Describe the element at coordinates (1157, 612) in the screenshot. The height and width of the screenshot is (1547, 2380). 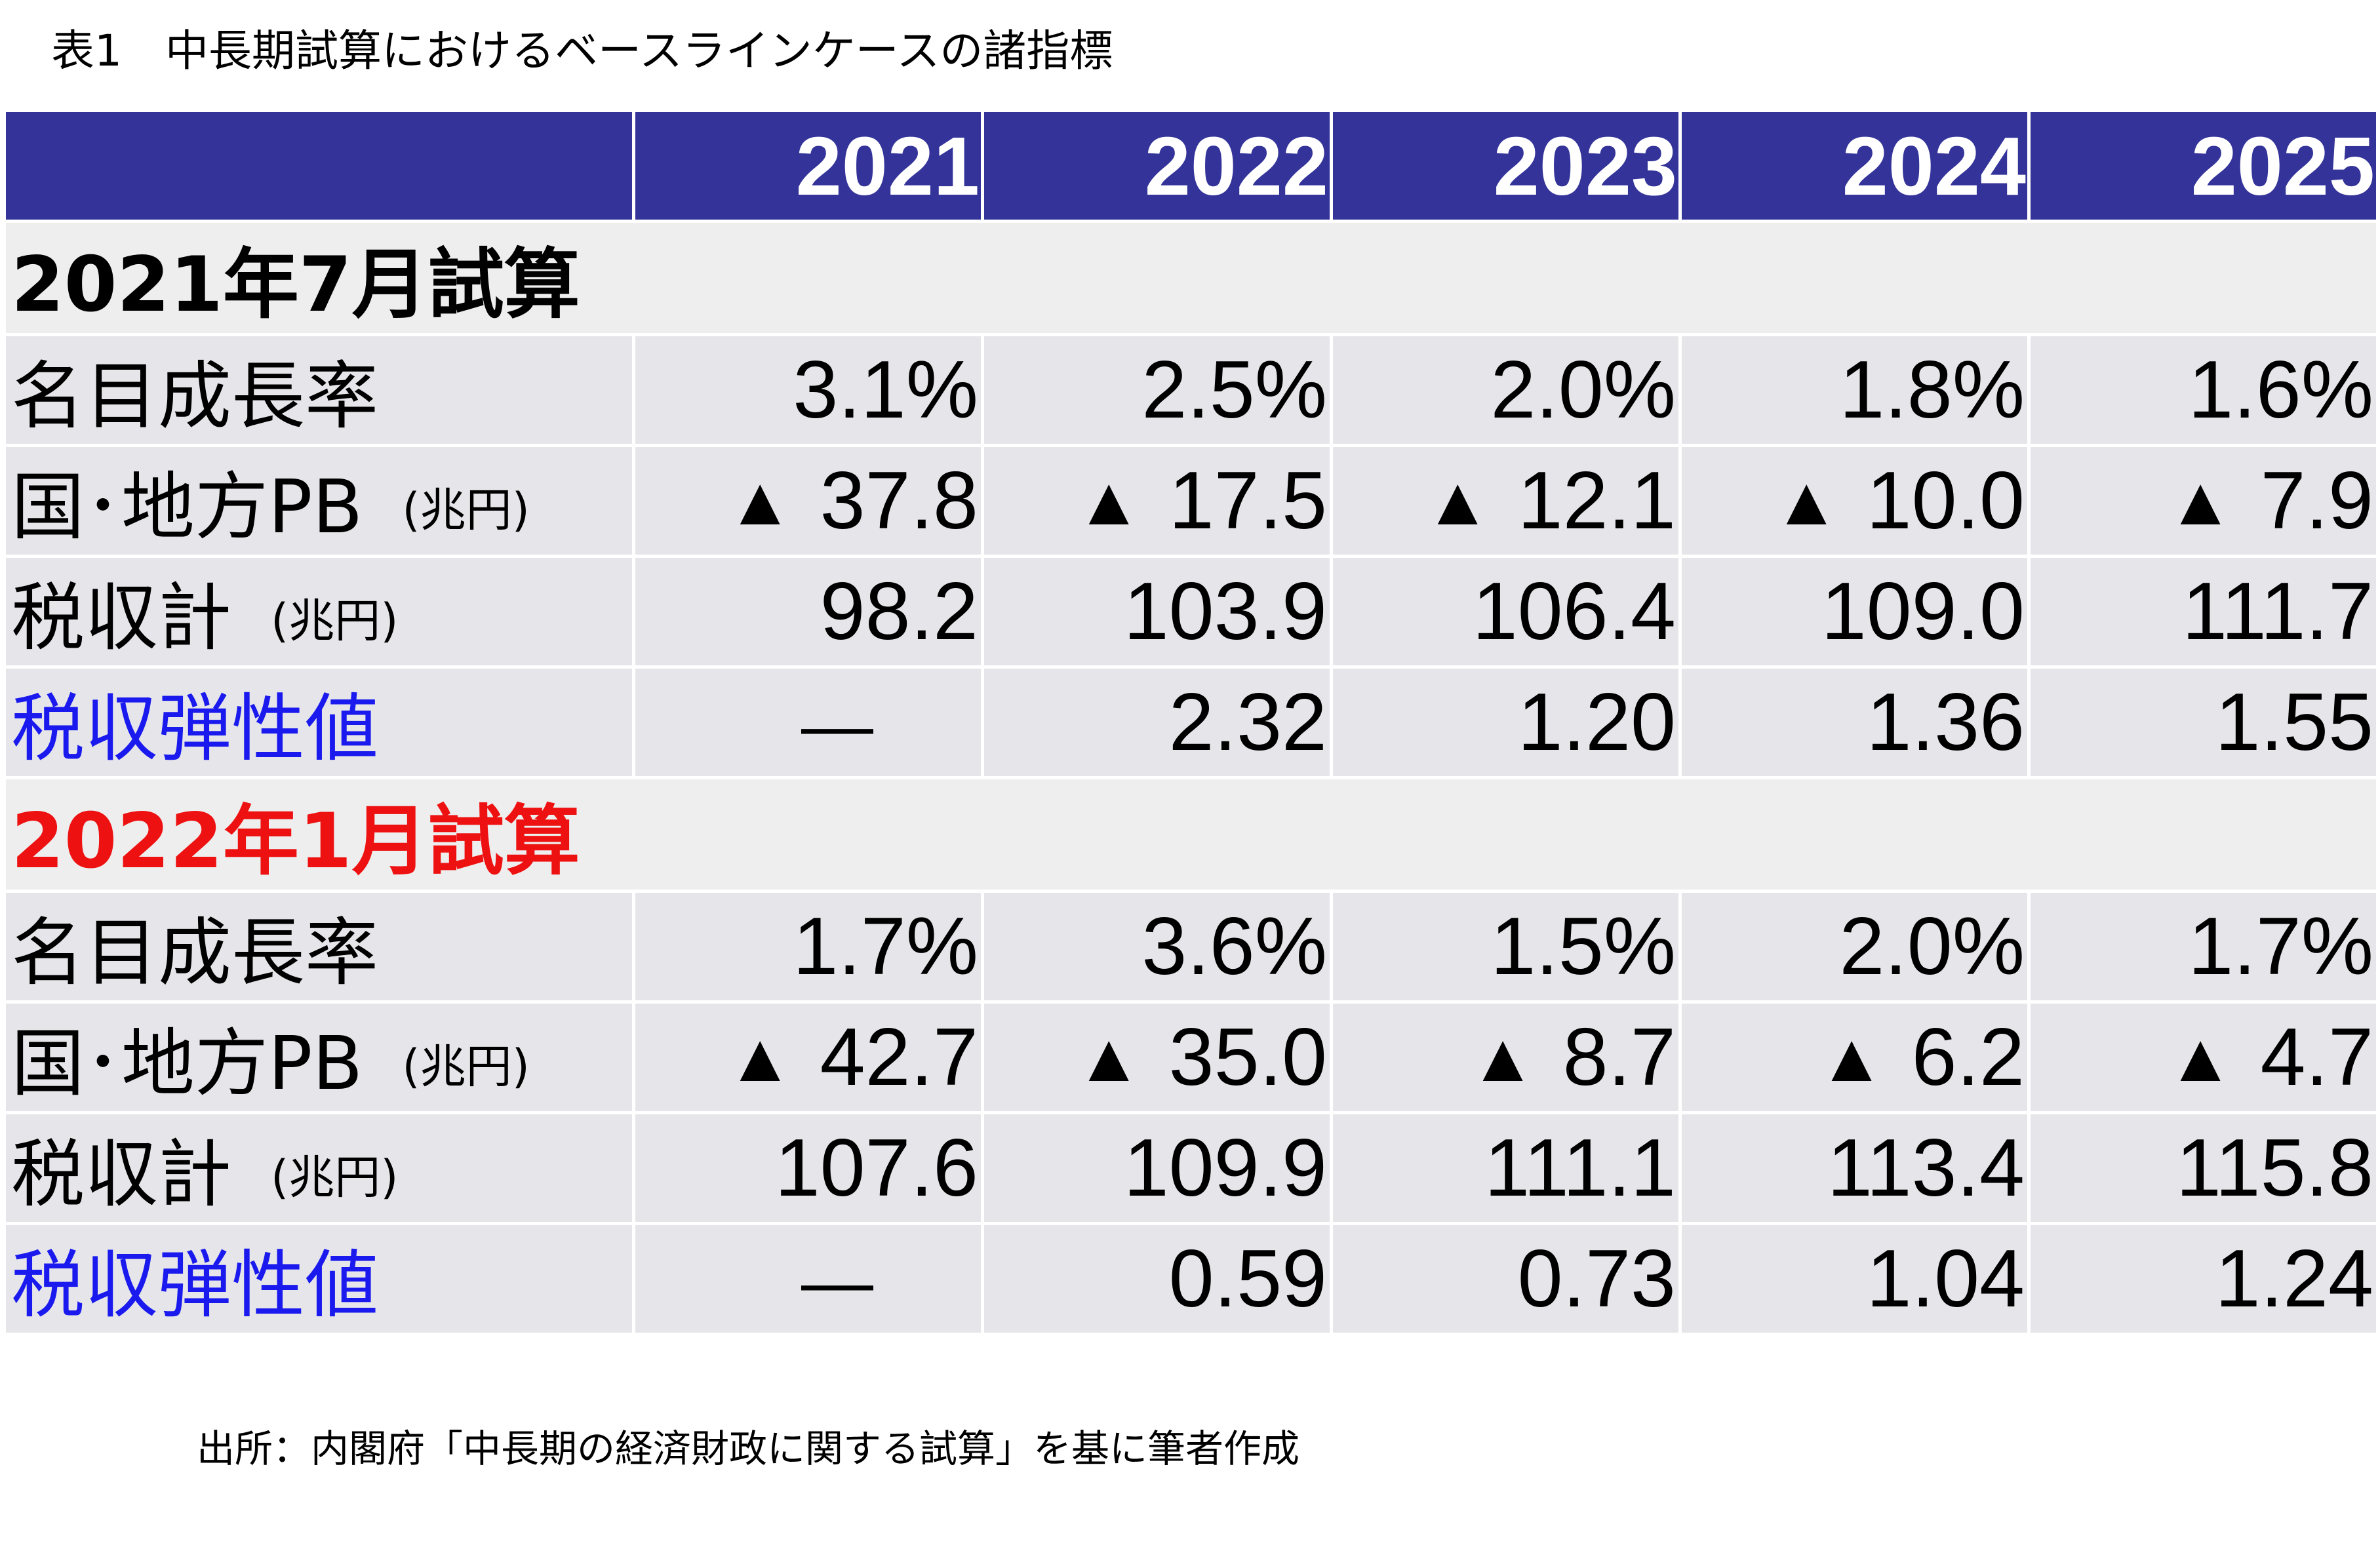
I see `table-cell: 103.9` at that location.